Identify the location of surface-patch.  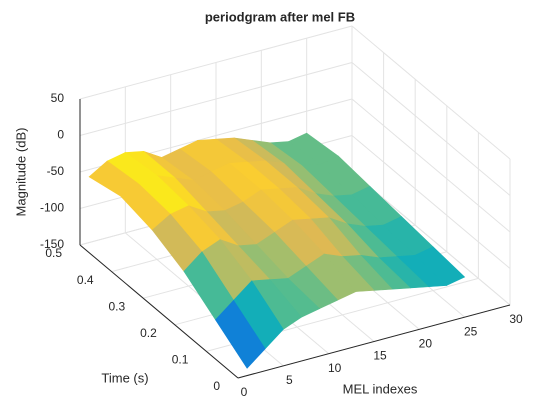
(240, 334).